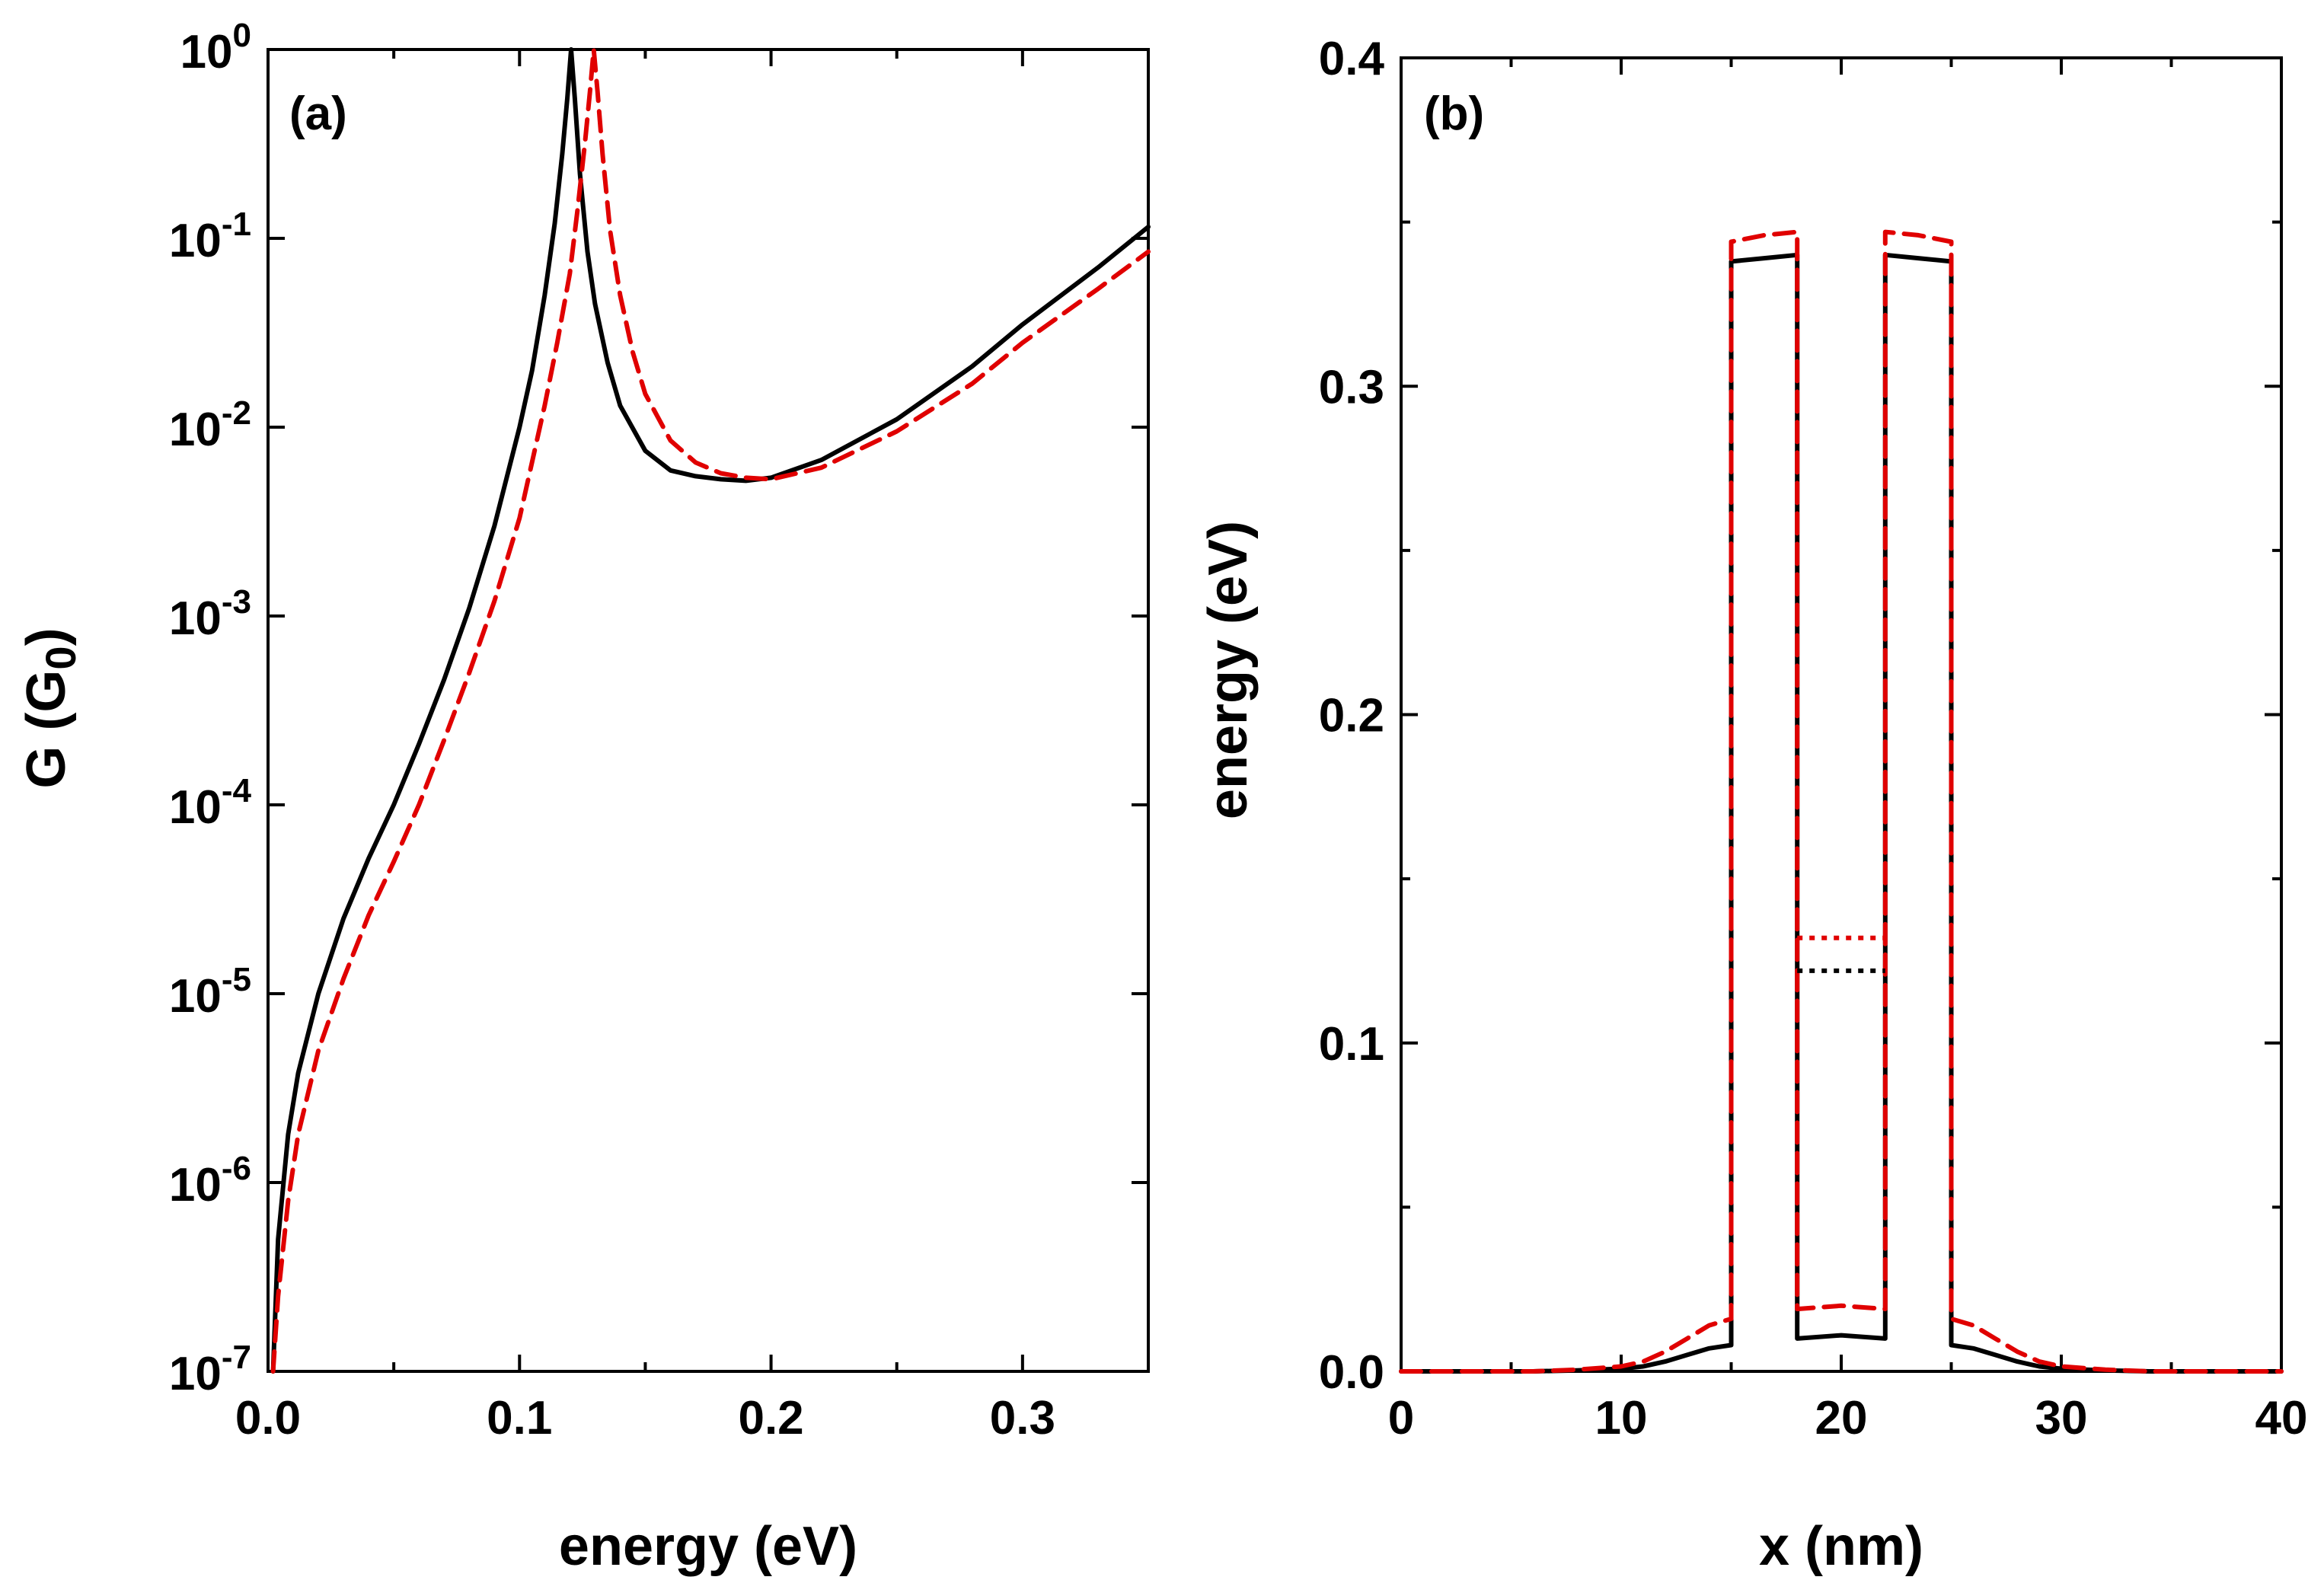 Image resolution: width=2324 pixels, height=1580 pixels. What do you see at coordinates (1351, 387) in the screenshot?
I see `b-ytick-label: 0.3` at bounding box center [1351, 387].